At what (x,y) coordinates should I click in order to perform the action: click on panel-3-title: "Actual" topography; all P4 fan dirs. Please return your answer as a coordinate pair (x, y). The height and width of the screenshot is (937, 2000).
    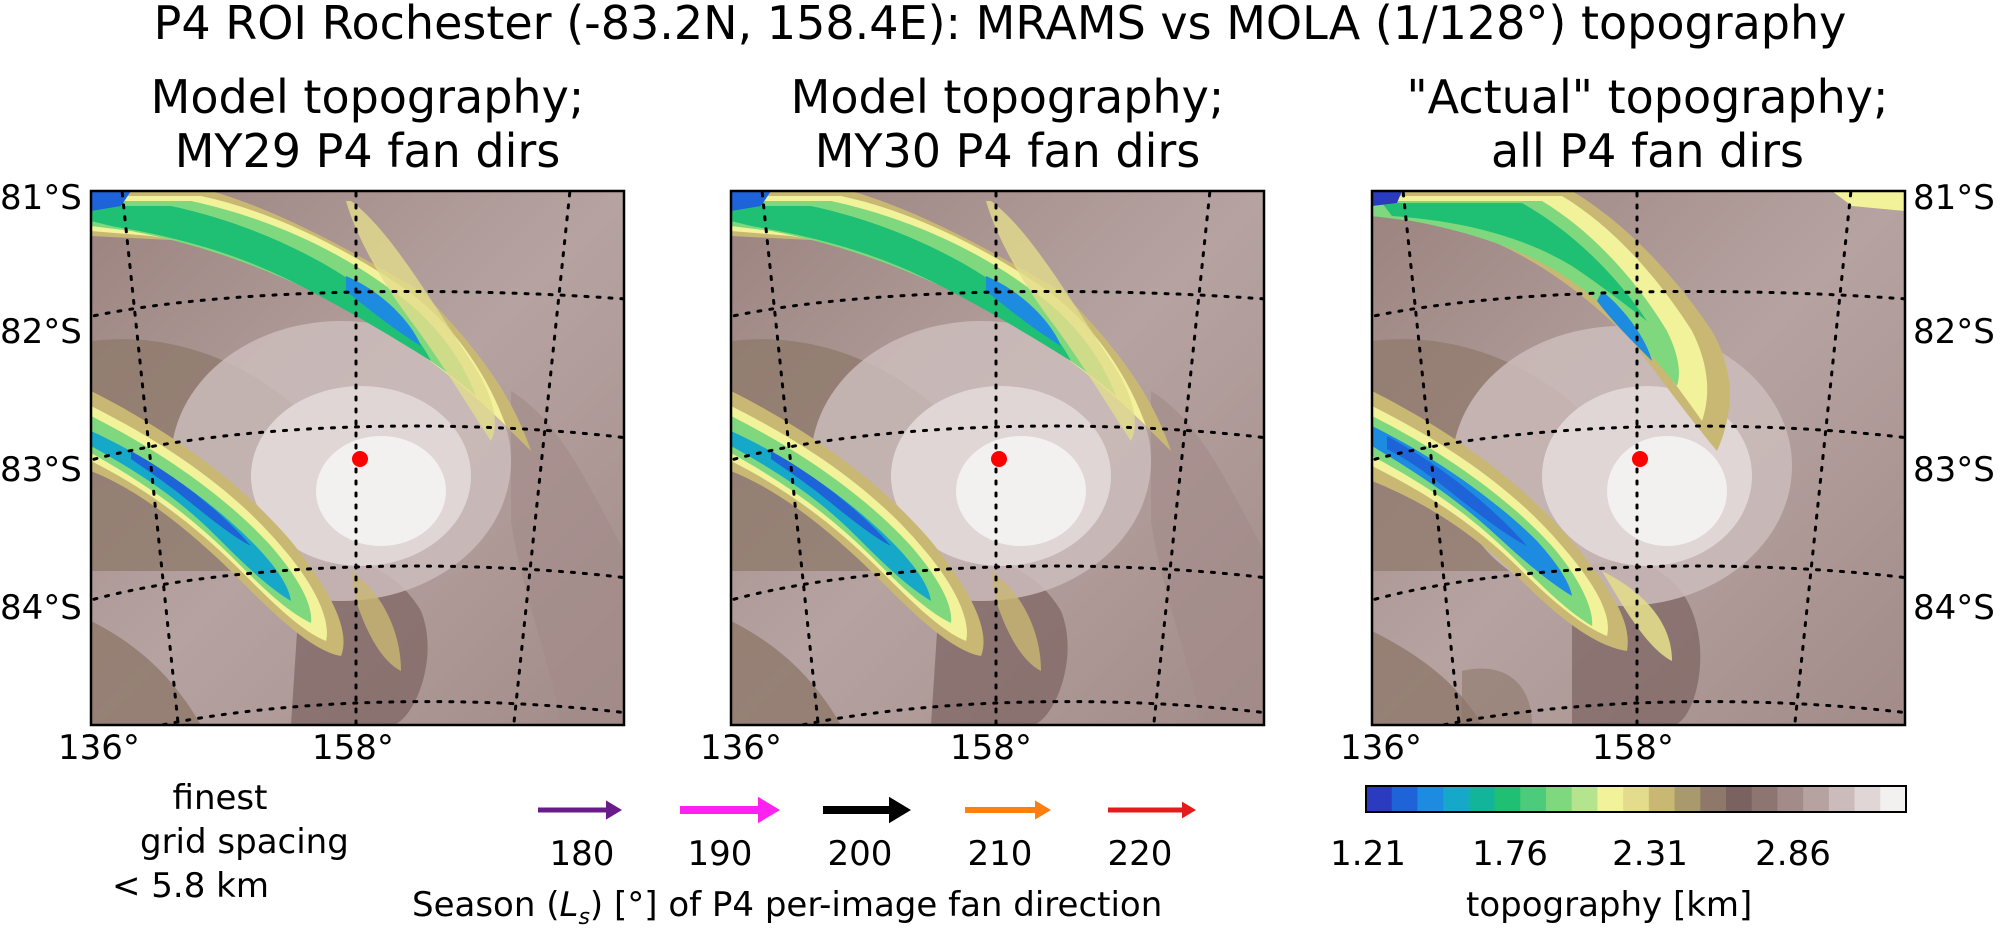
    Looking at the image, I should click on (1647, 124).